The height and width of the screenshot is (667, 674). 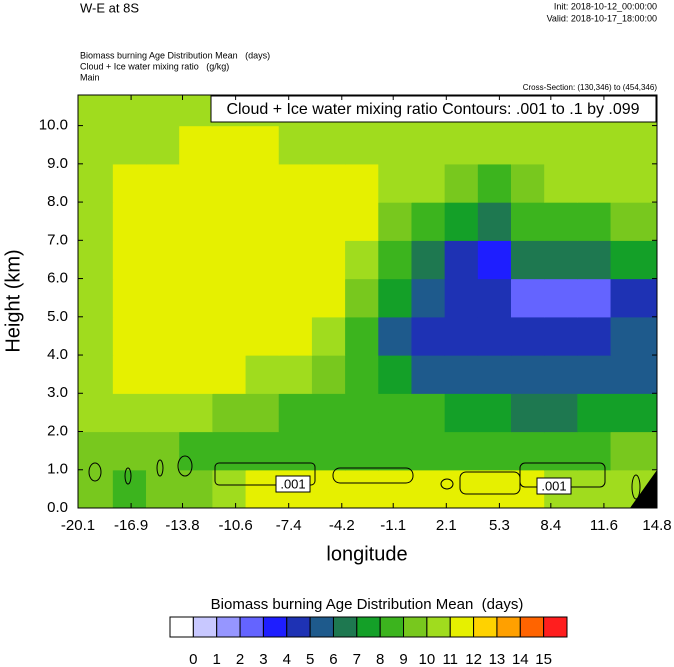 I want to click on colorbar-label: 10, so click(x=427, y=659).